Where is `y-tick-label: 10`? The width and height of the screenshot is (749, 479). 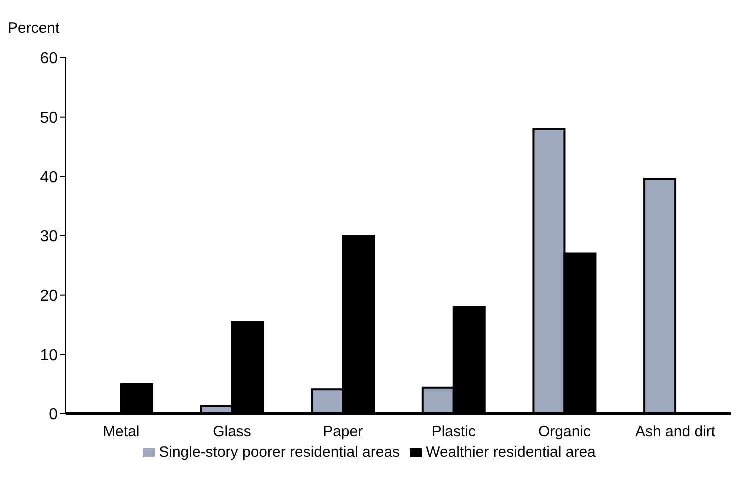
y-tick-label: 10 is located at coordinates (49, 355).